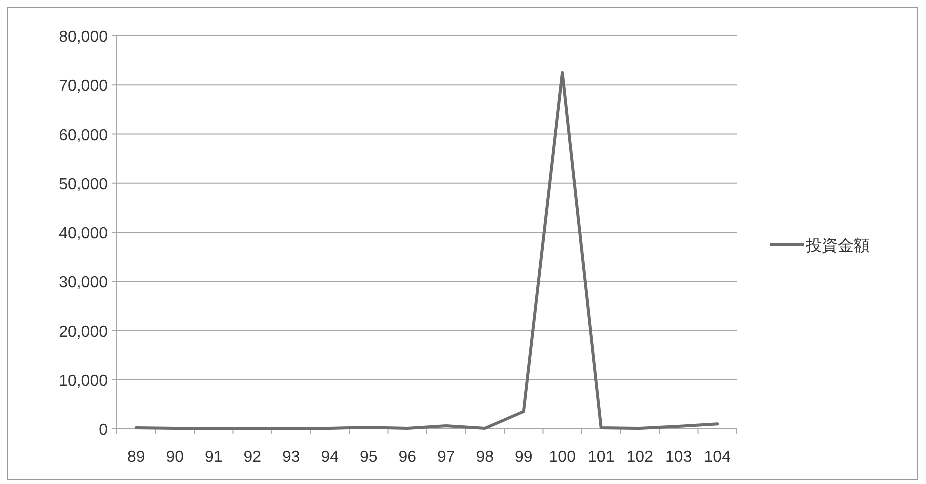  What do you see at coordinates (369, 457) in the screenshot?
I see `x-tick-label: 95` at bounding box center [369, 457].